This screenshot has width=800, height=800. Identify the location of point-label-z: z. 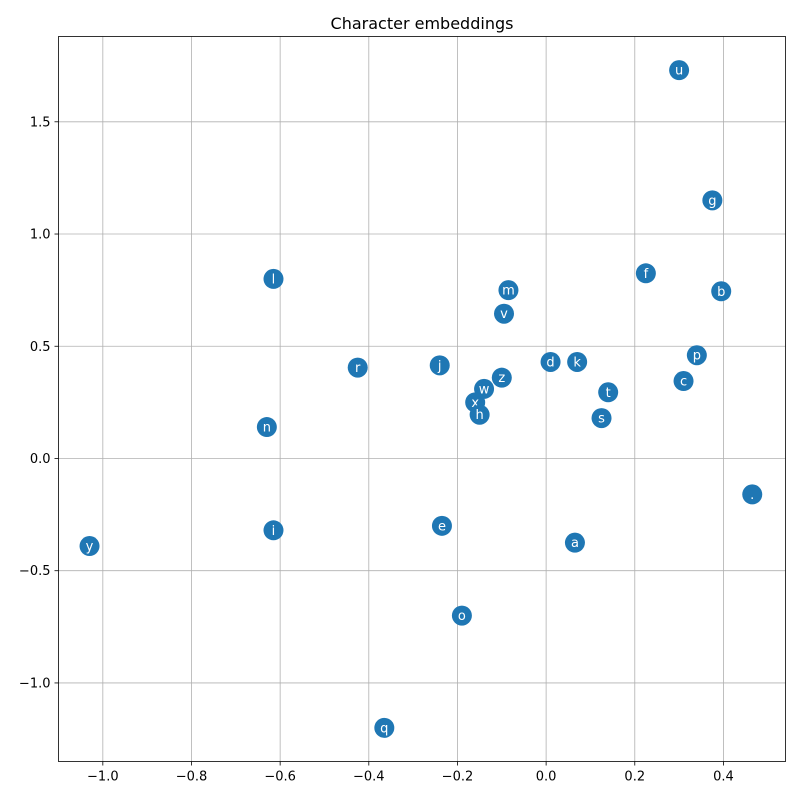
(501, 378).